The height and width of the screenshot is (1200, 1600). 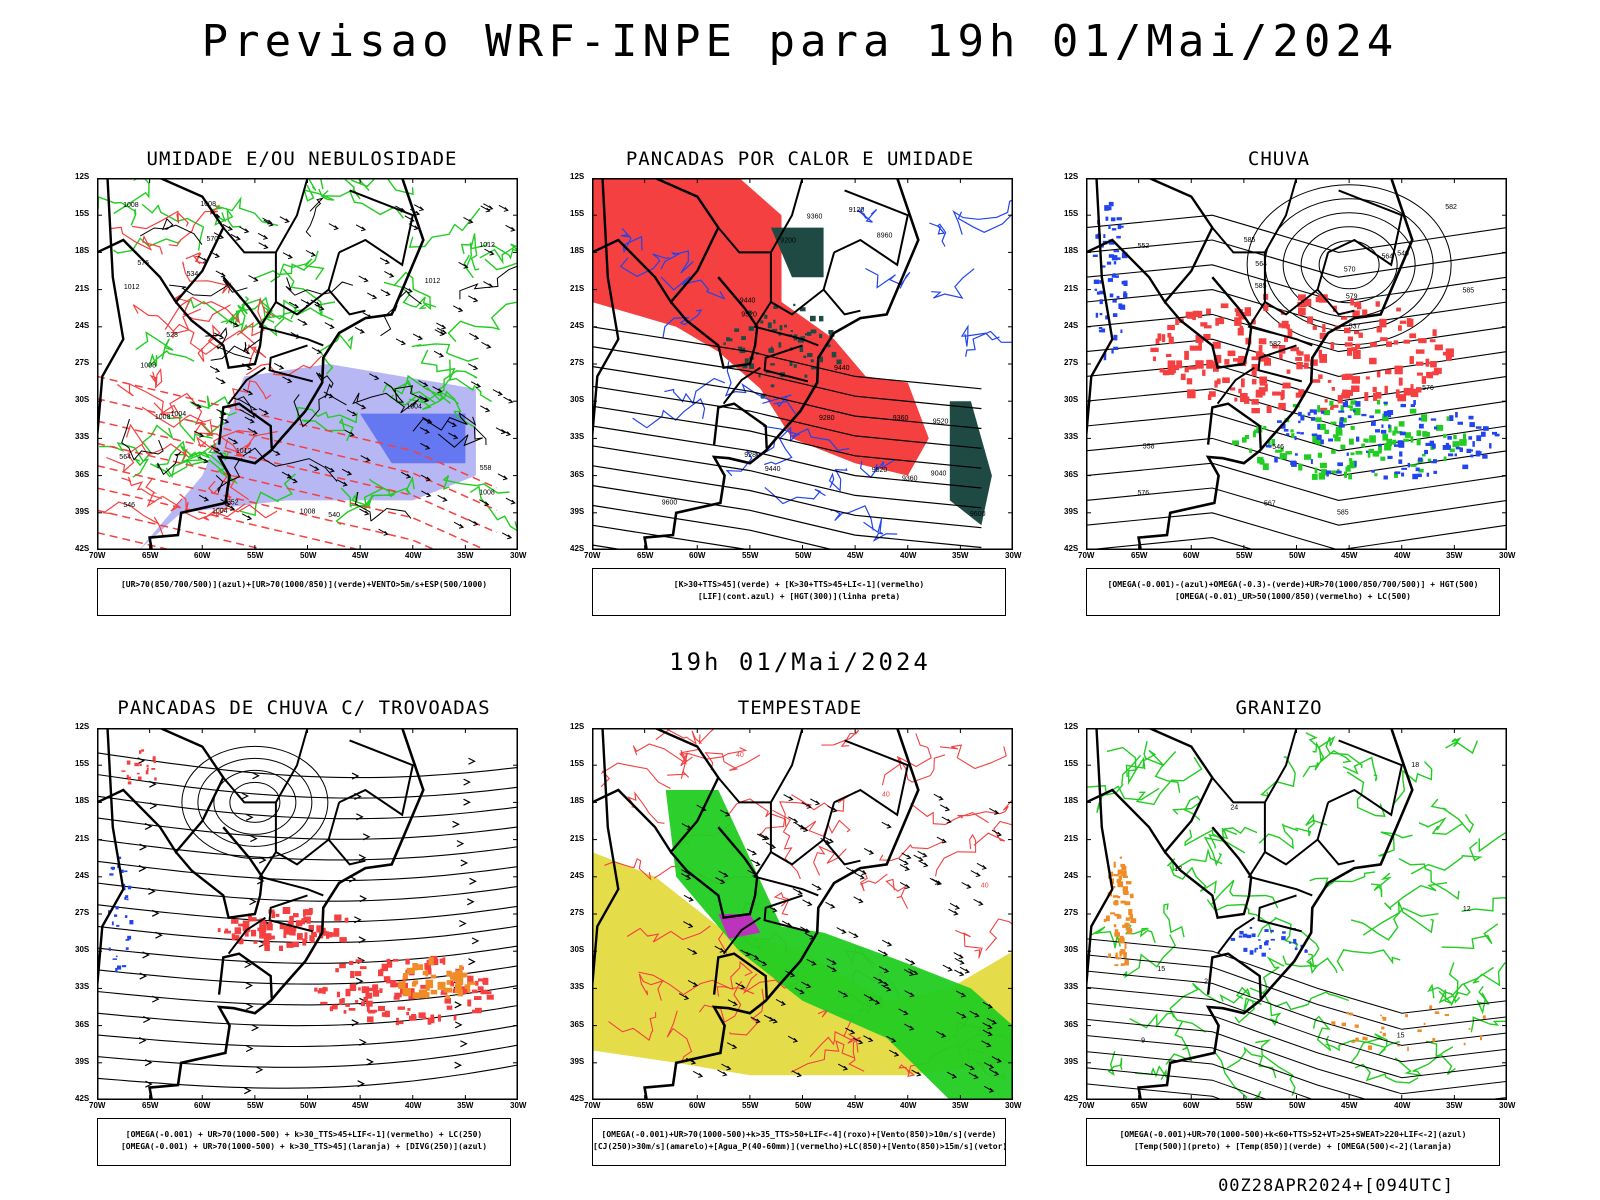 I want to click on contour-label: 552, so click(x=1144, y=246).